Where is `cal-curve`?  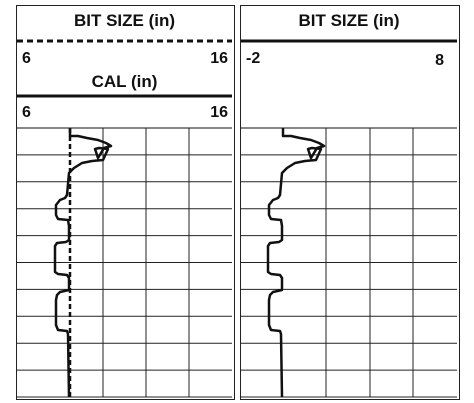
cal-curve is located at coordinates (83, 263).